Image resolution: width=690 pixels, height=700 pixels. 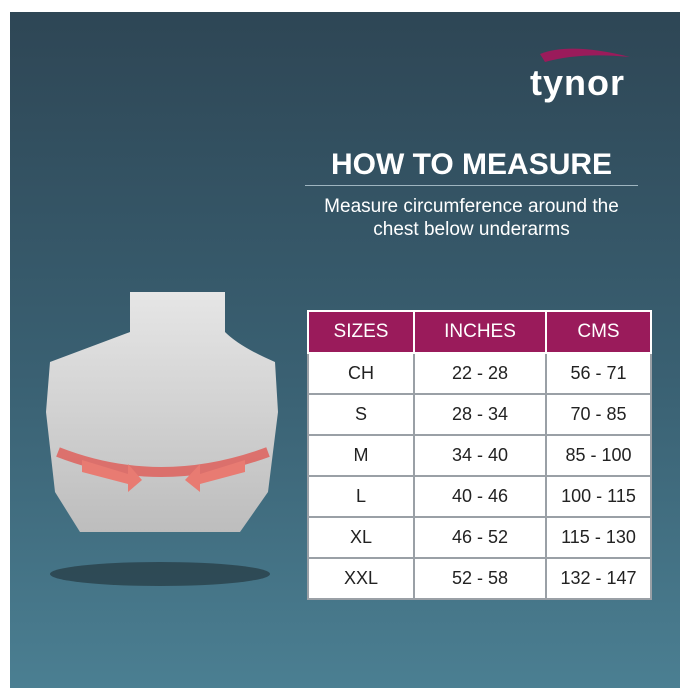 I want to click on shadow, so click(x=160, y=574).